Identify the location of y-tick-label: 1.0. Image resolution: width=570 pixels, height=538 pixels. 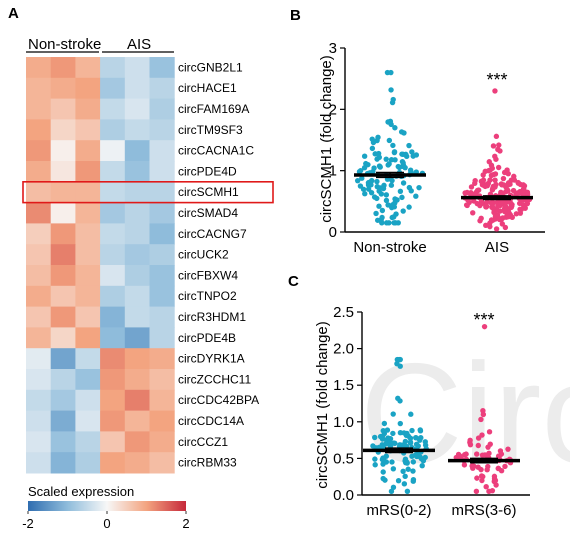
(343, 422).